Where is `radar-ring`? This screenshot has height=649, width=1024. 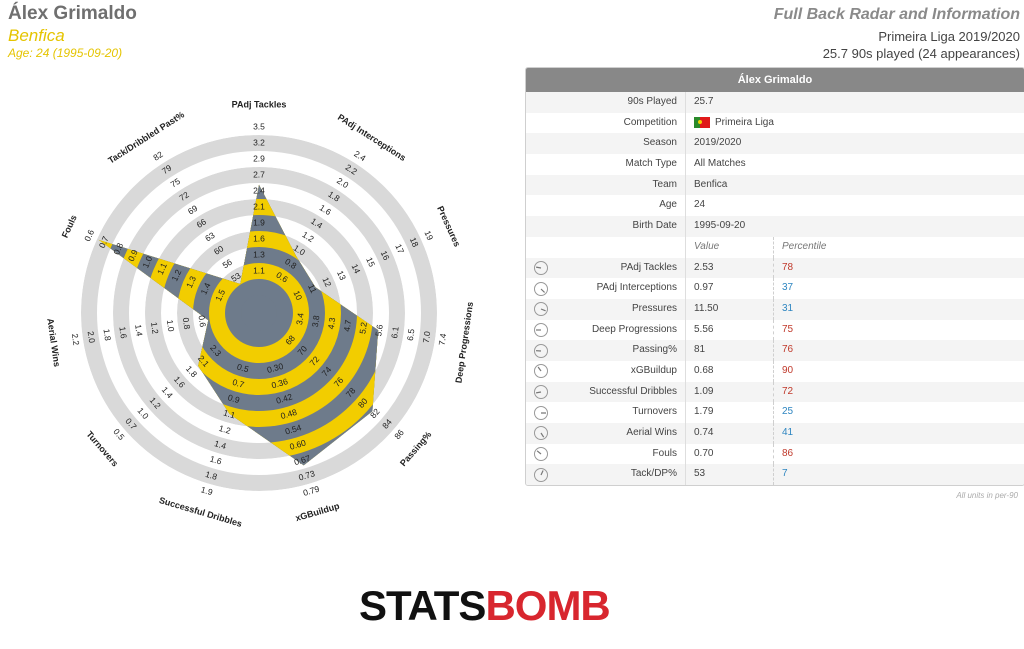
radar-ring is located at coordinates (259, 313).